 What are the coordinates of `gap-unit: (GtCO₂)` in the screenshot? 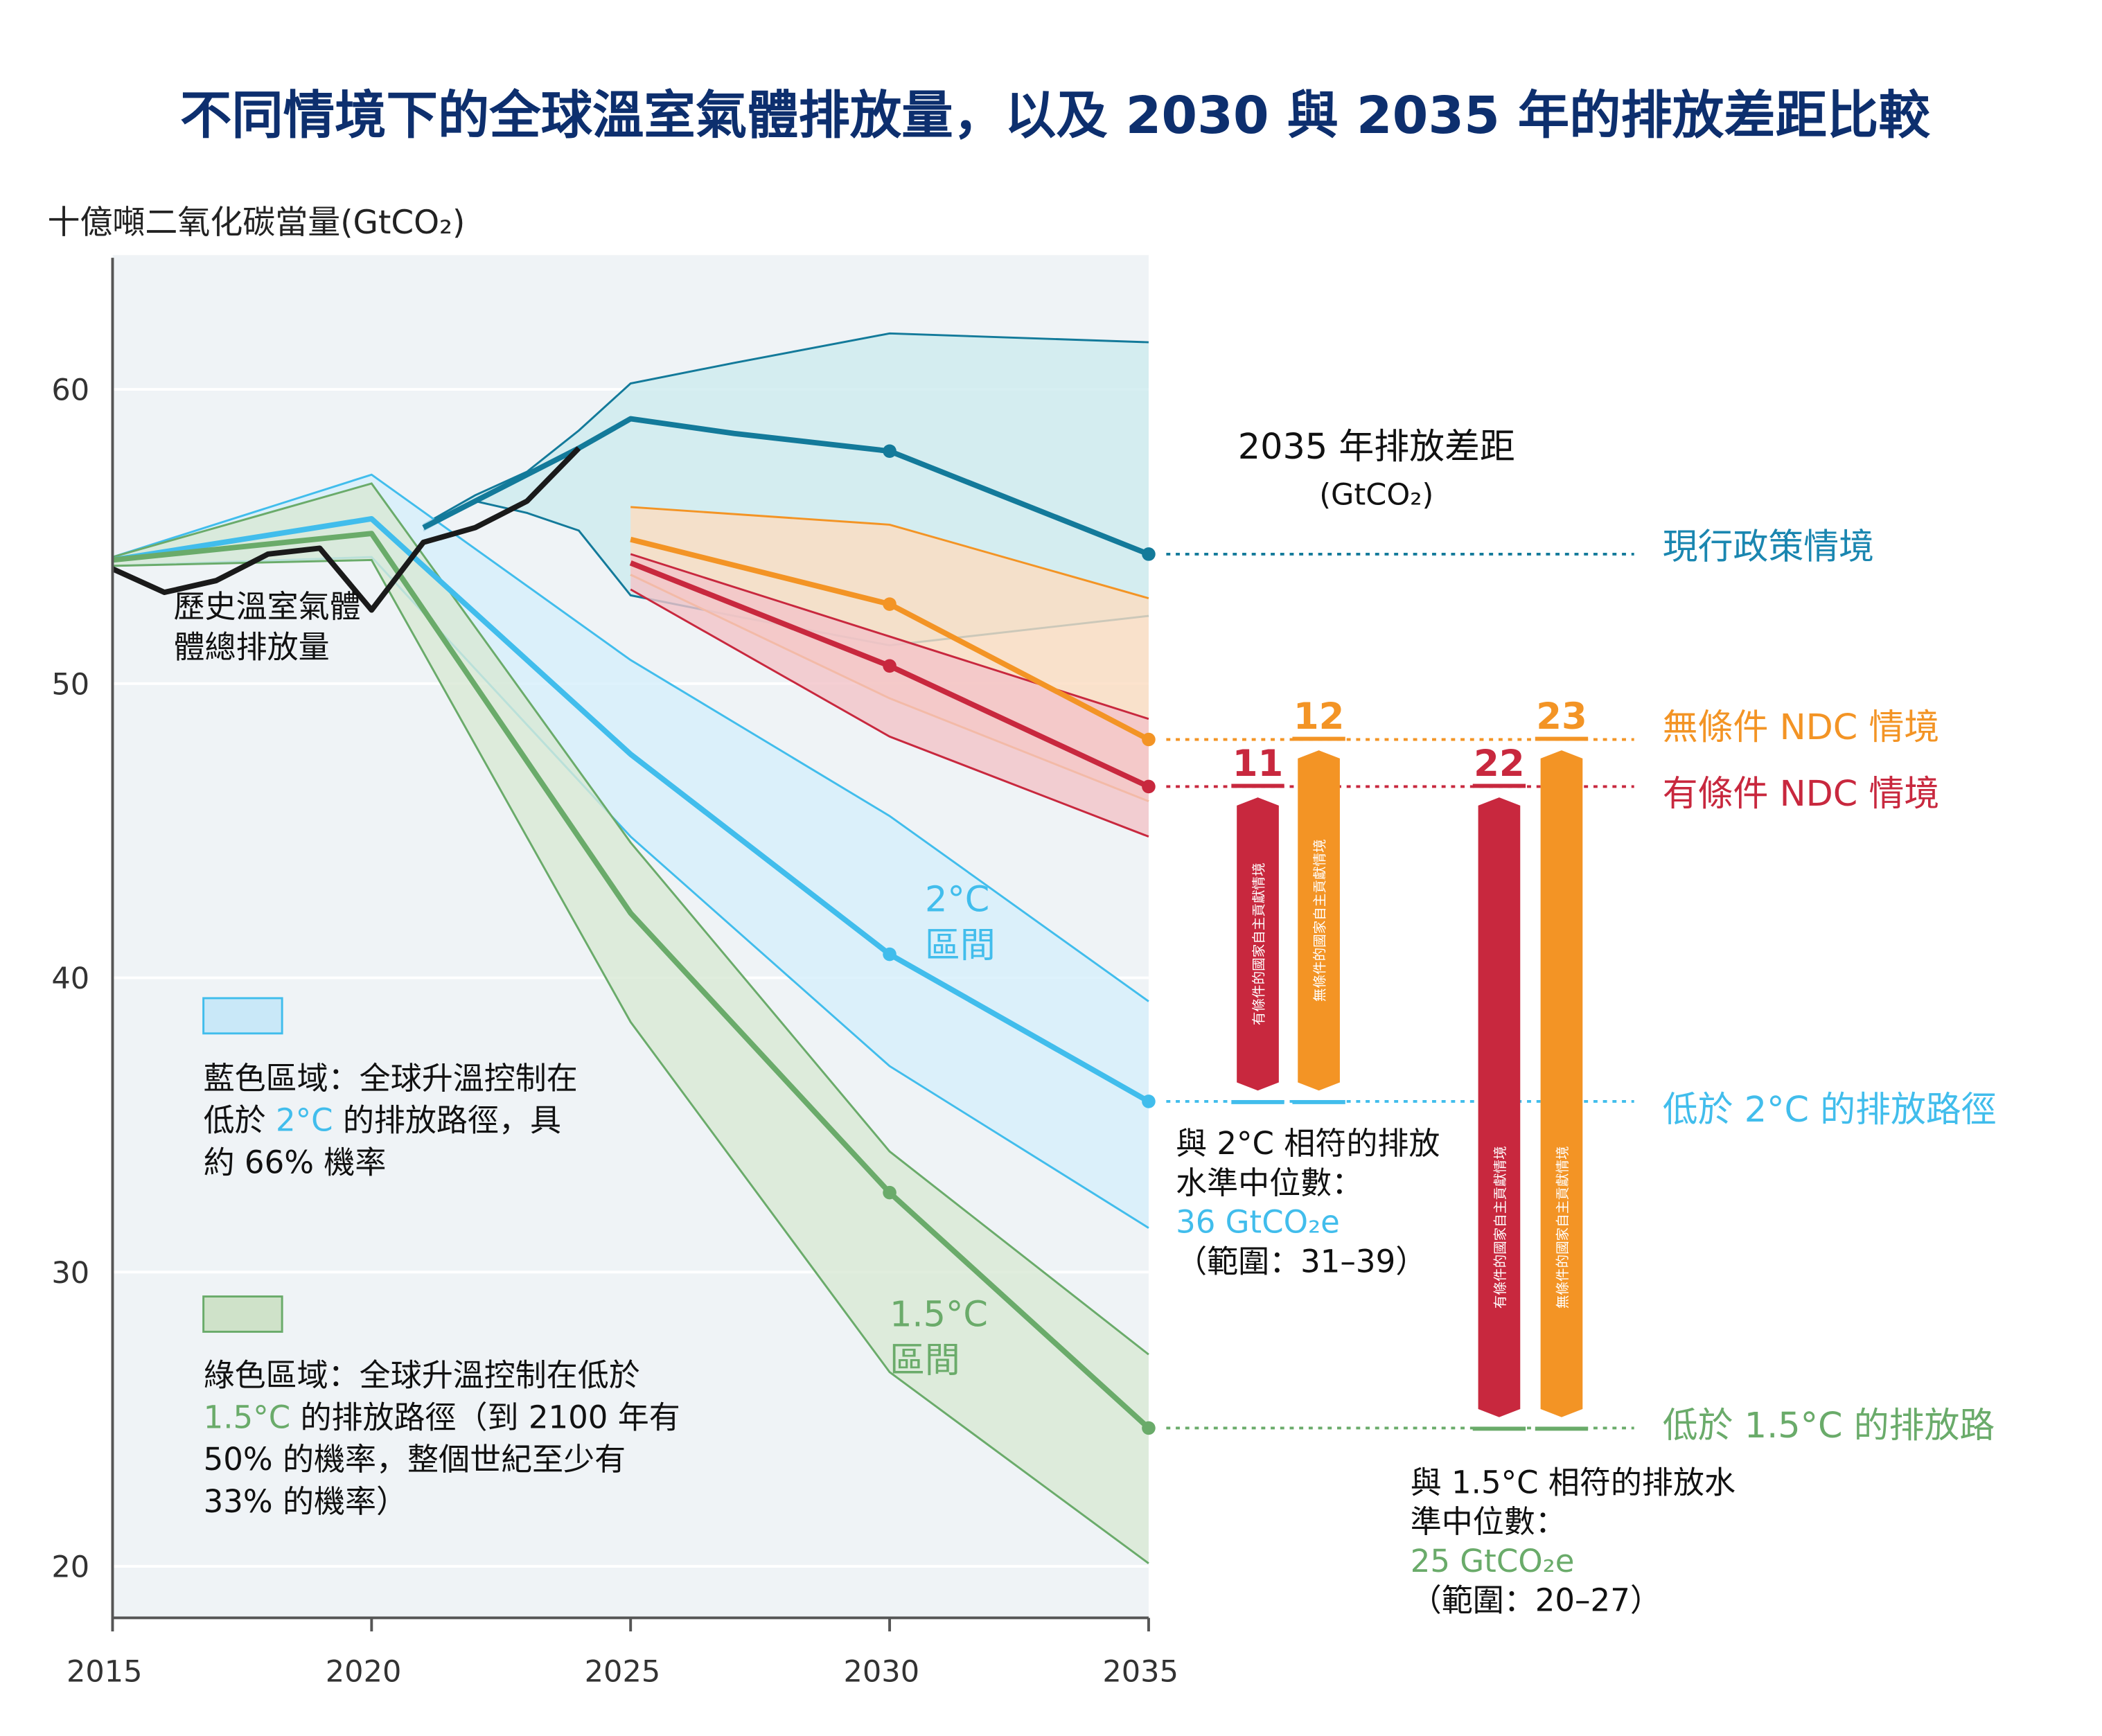 It's located at (1376, 495).